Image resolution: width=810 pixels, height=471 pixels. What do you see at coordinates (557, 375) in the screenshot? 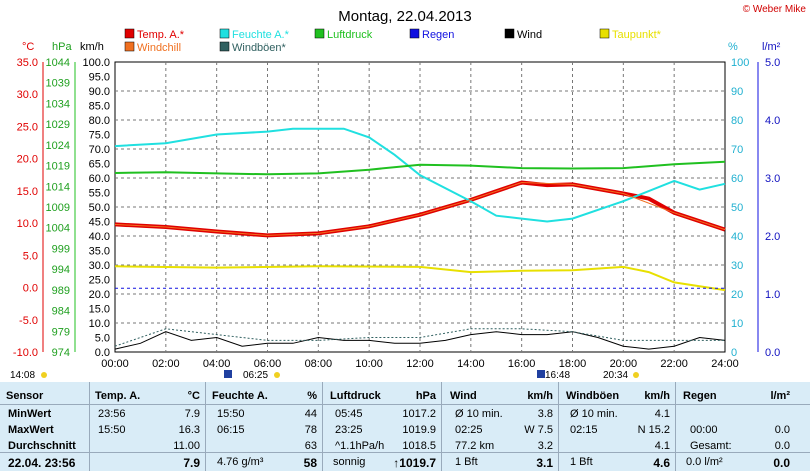
I see `moonset-time: 16:48` at bounding box center [557, 375].